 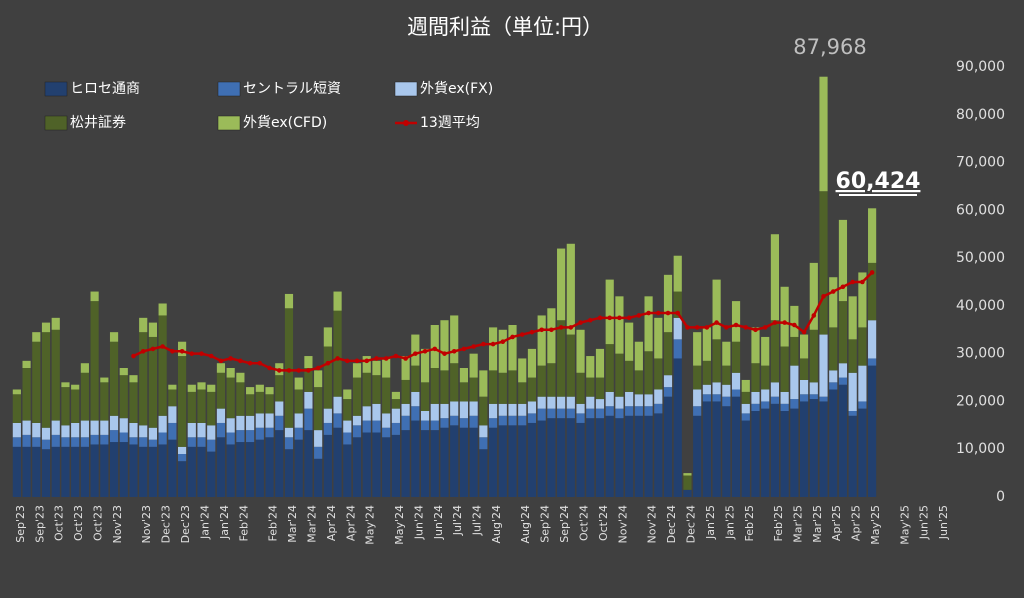 What do you see at coordinates (904, 525) in the screenshot?
I see `x-tick-label: May'25` at bounding box center [904, 525].